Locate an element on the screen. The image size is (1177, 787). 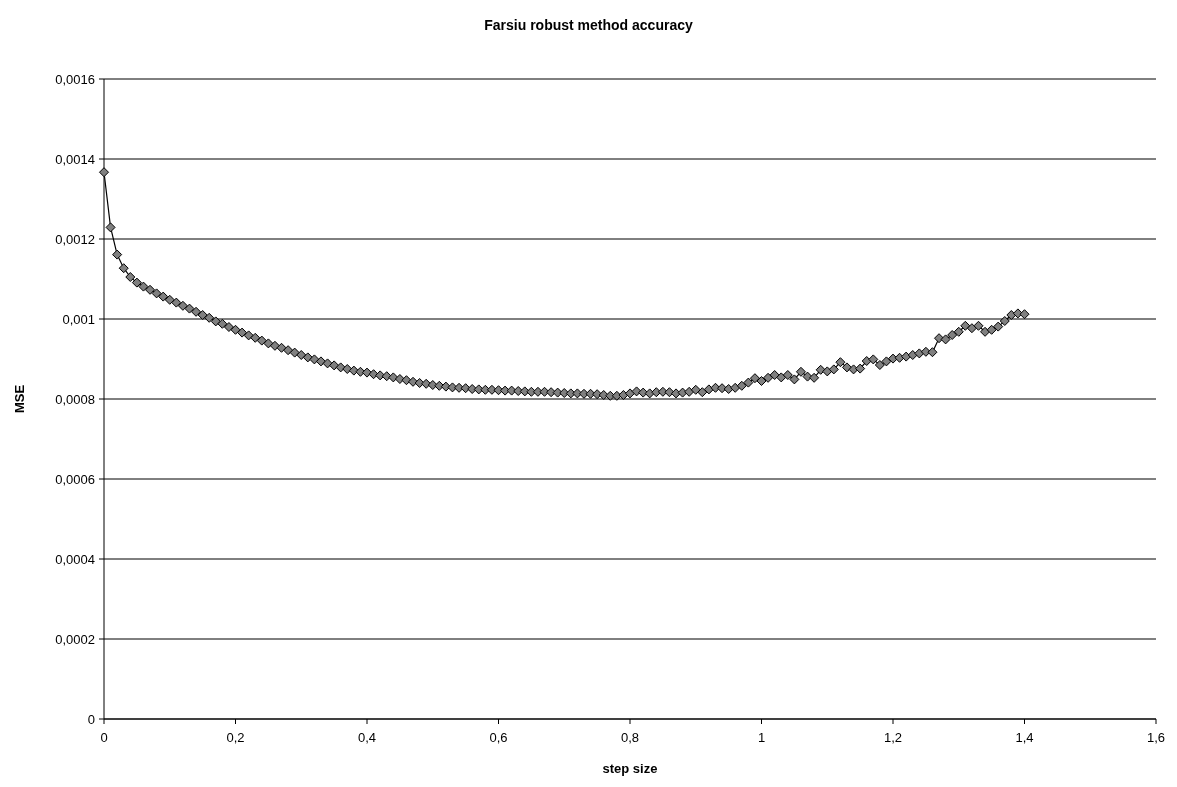
x-tick-label: 0,8 is located at coordinates (630, 737).